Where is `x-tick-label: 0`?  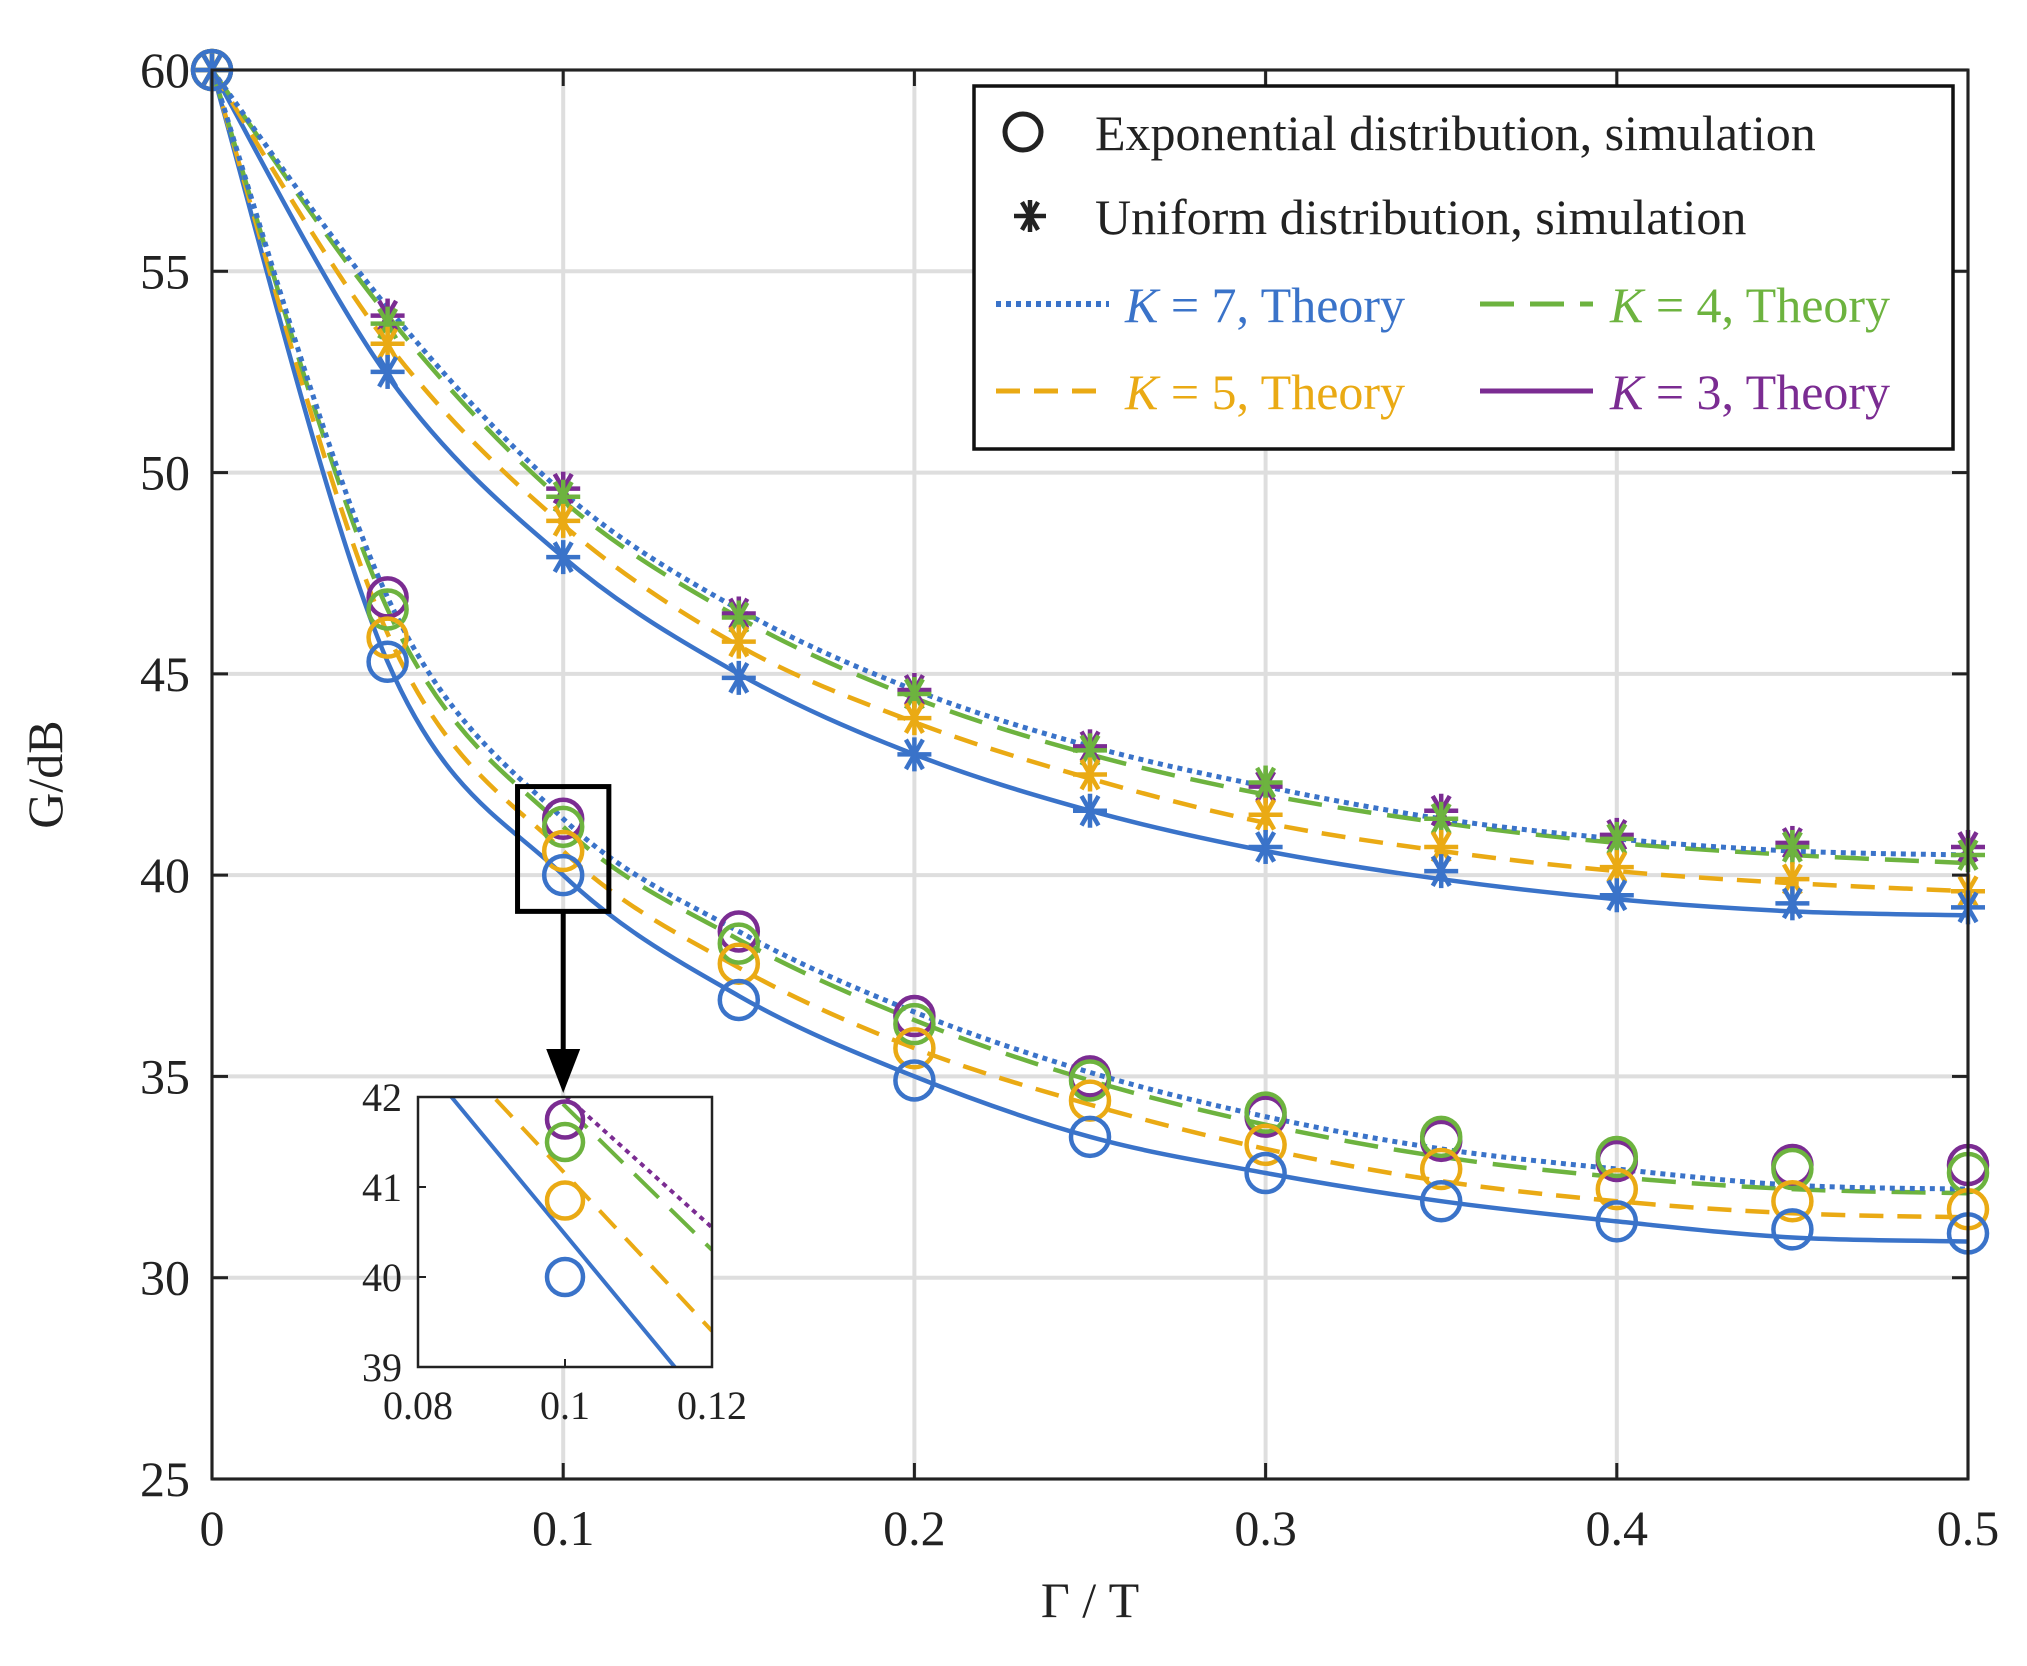
x-tick-label: 0 is located at coordinates (212, 1528).